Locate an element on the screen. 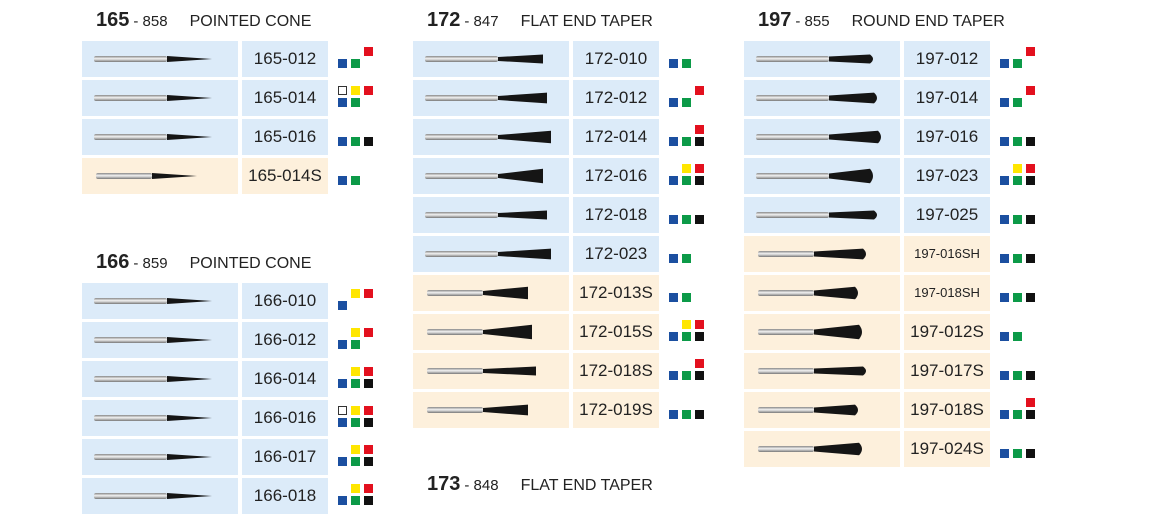 The width and height of the screenshot is (1150, 519). item-code: 197-025 is located at coordinates (947, 215).